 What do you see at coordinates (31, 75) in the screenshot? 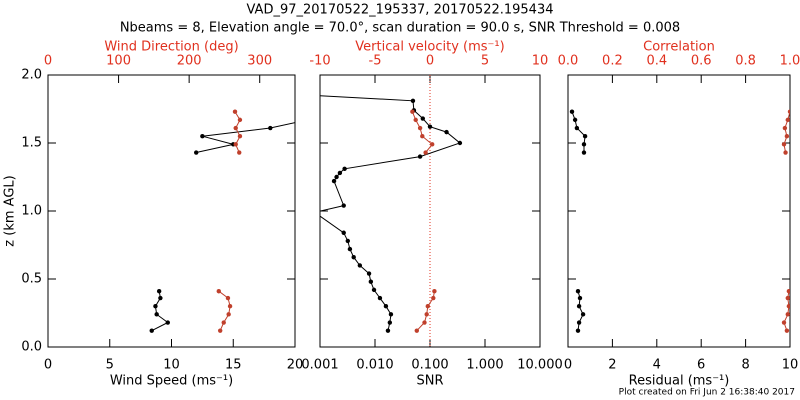
I see `y-tick-label: 2.0` at bounding box center [31, 75].